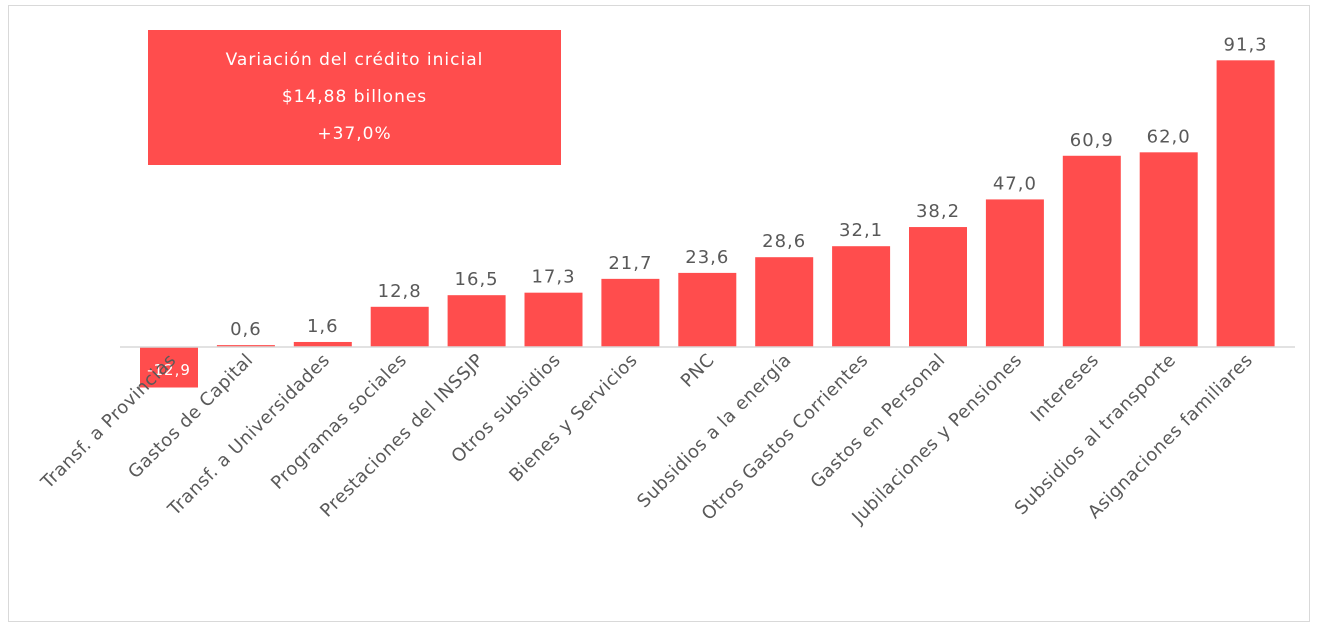  Describe the element at coordinates (573, 418) in the screenshot. I see `category-tick-label: Bienes y Servicios` at that location.